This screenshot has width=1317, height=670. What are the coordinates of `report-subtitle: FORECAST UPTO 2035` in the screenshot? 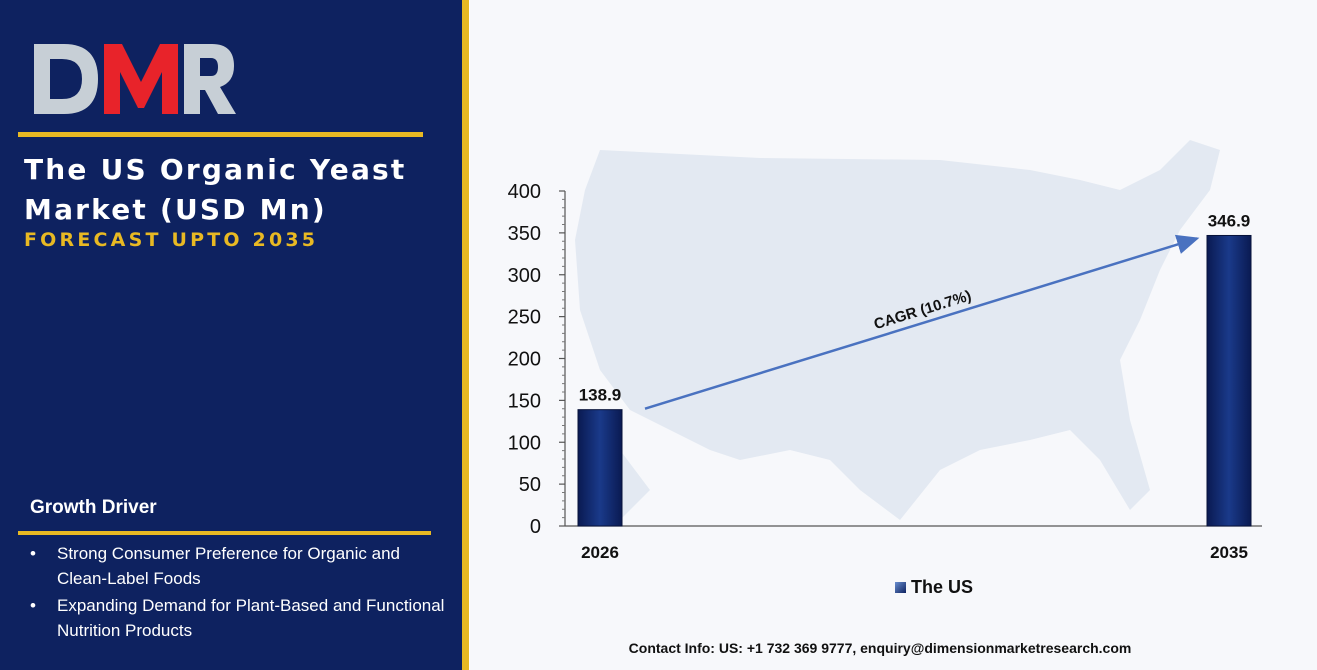 It's located at (171, 240).